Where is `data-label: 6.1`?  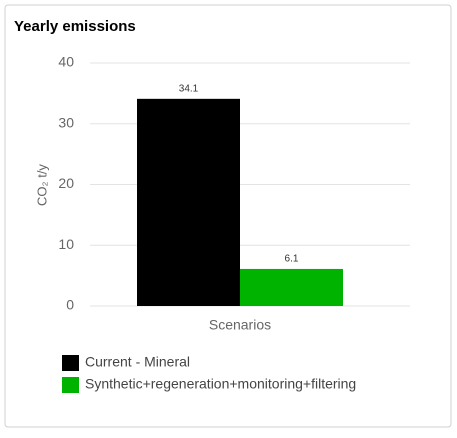 data-label: 6.1 is located at coordinates (292, 259).